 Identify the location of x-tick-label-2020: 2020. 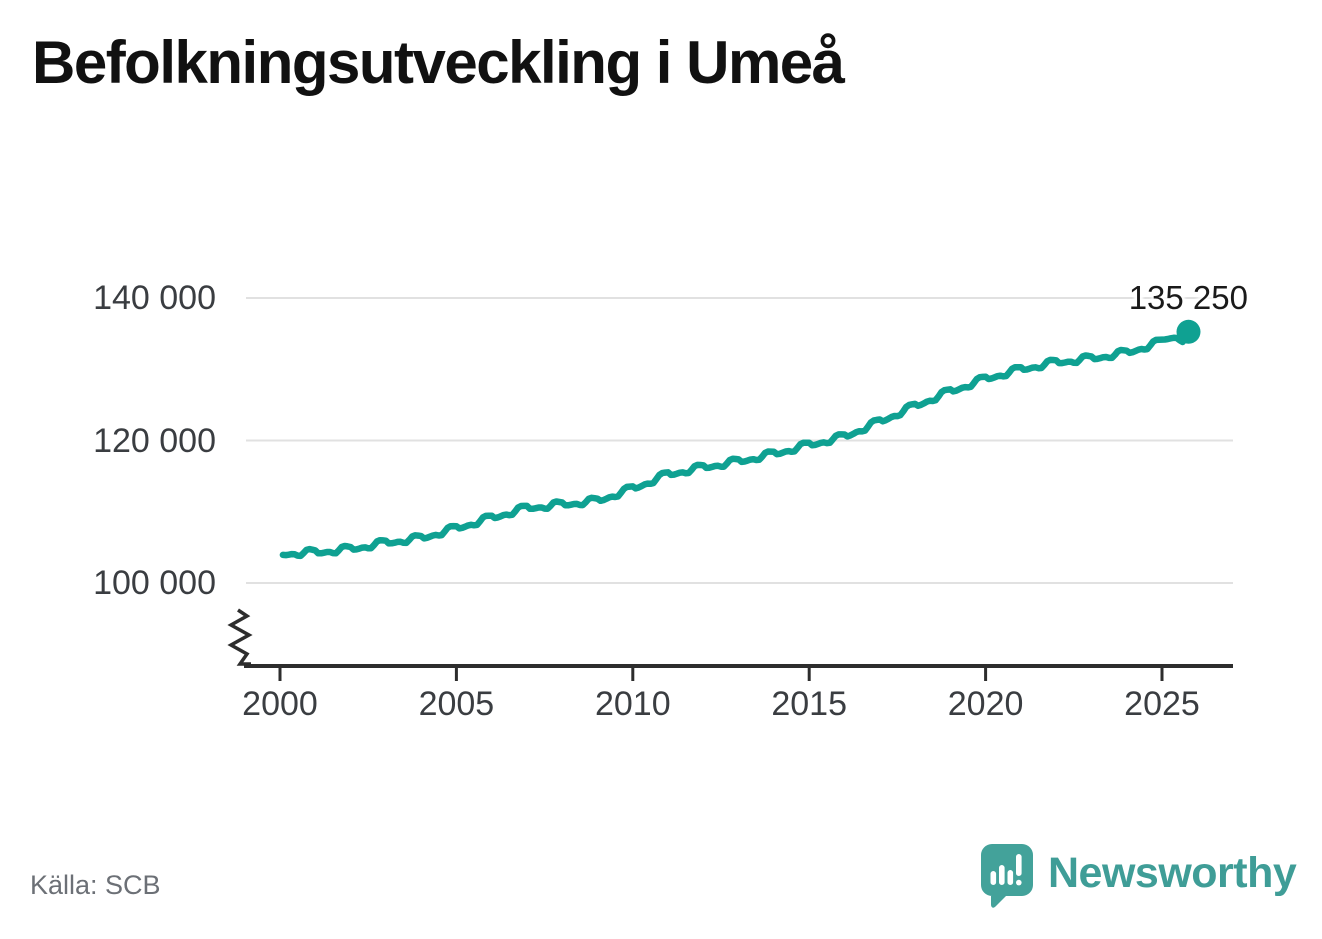
(985, 704).